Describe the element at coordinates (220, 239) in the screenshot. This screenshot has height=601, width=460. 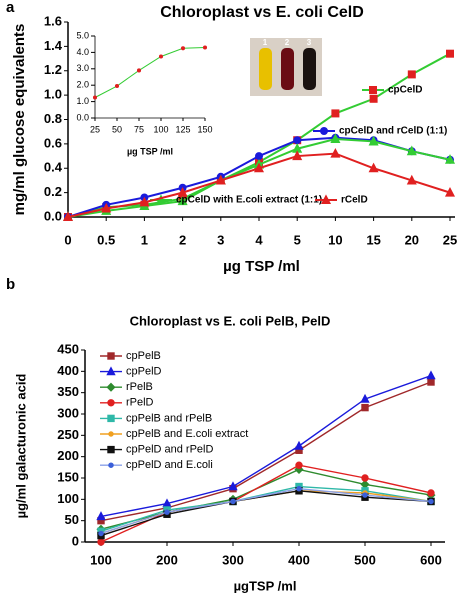
I see `x-tick-label: 3` at that location.